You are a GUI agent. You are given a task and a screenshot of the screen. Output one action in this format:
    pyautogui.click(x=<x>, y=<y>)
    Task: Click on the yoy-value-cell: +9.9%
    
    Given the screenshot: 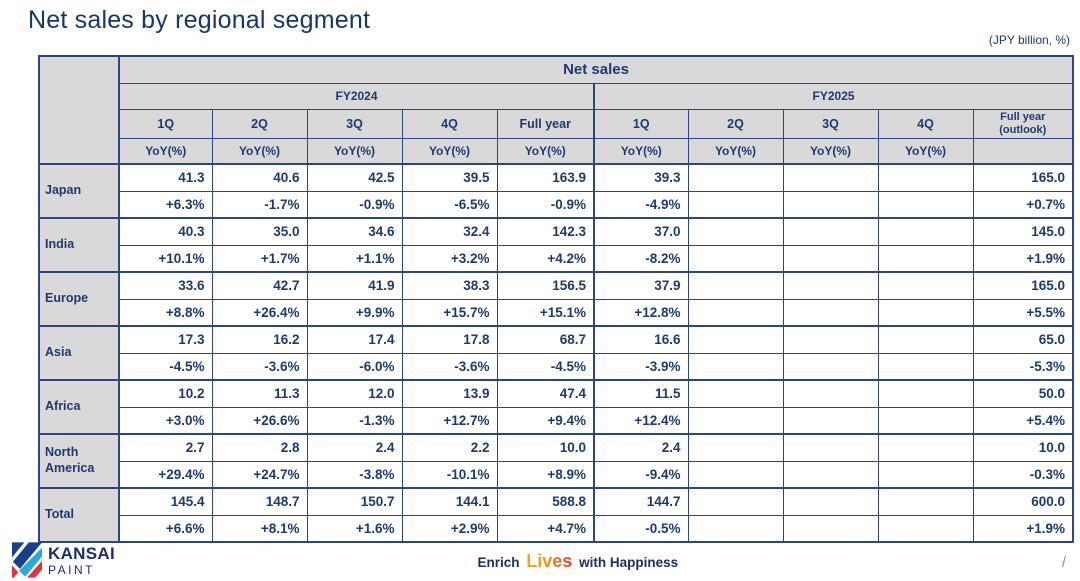 What is the action you would take?
    pyautogui.click(x=354, y=312)
    